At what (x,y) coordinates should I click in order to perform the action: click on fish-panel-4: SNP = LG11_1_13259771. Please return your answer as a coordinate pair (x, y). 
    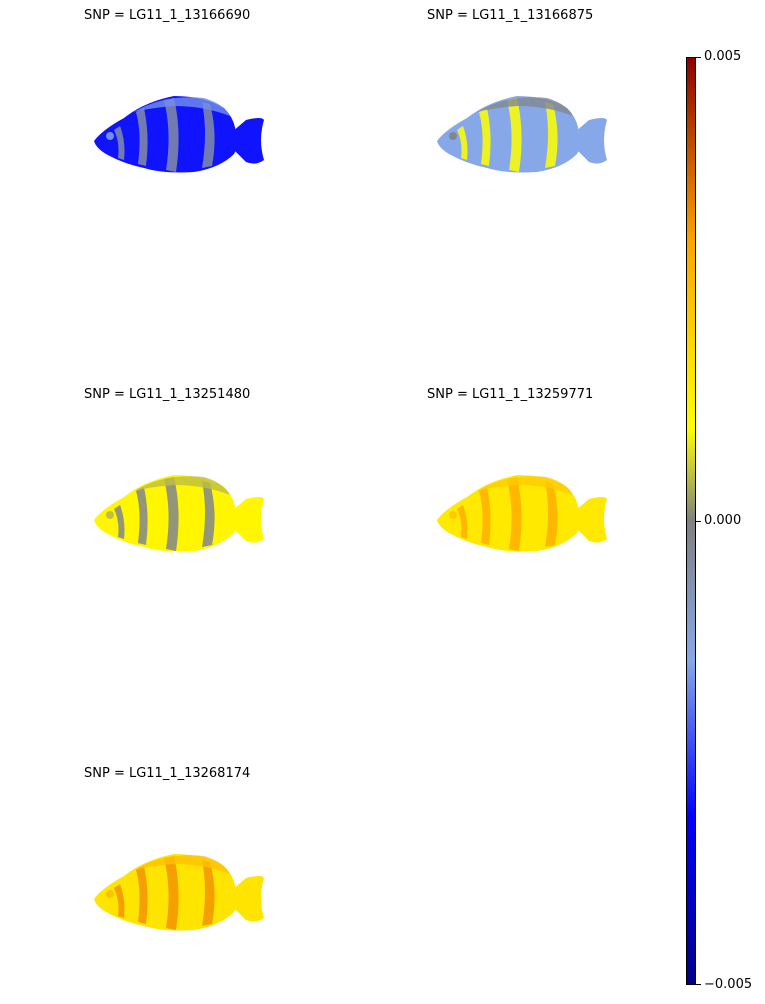
    Looking at the image, I should click on (527, 487).